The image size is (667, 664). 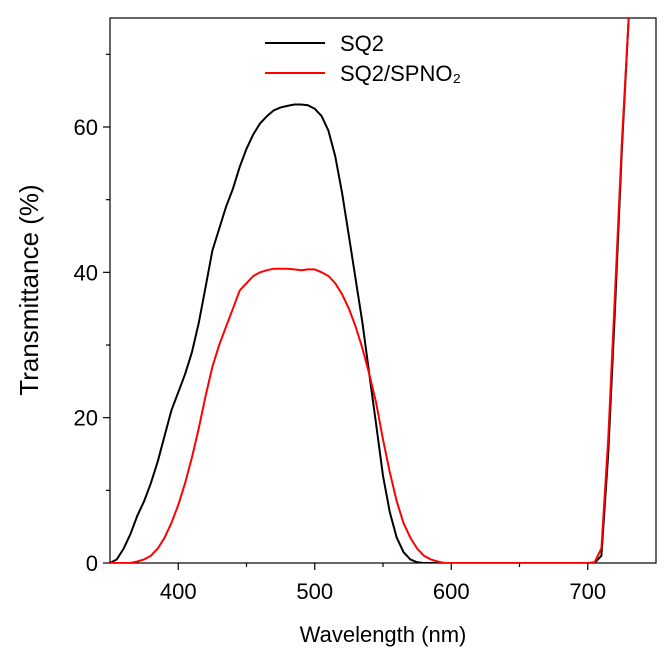 What do you see at coordinates (86, 272) in the screenshot?
I see `y-tick-label: 40` at bounding box center [86, 272].